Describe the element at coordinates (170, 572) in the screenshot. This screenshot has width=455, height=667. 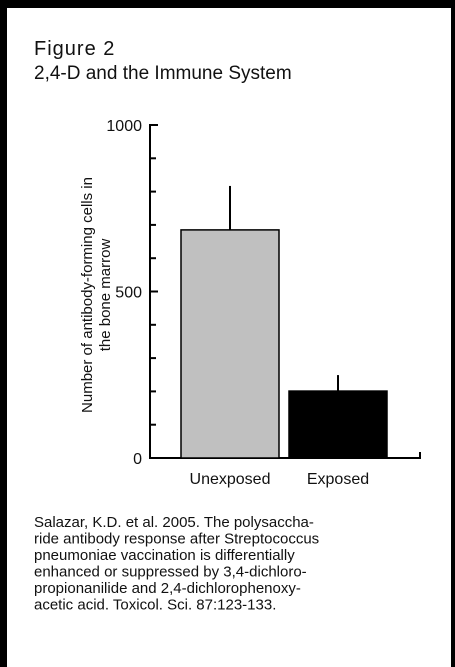
I see `caption-line: enhanced or suppressed by 3,4-dichloro-` at that location.